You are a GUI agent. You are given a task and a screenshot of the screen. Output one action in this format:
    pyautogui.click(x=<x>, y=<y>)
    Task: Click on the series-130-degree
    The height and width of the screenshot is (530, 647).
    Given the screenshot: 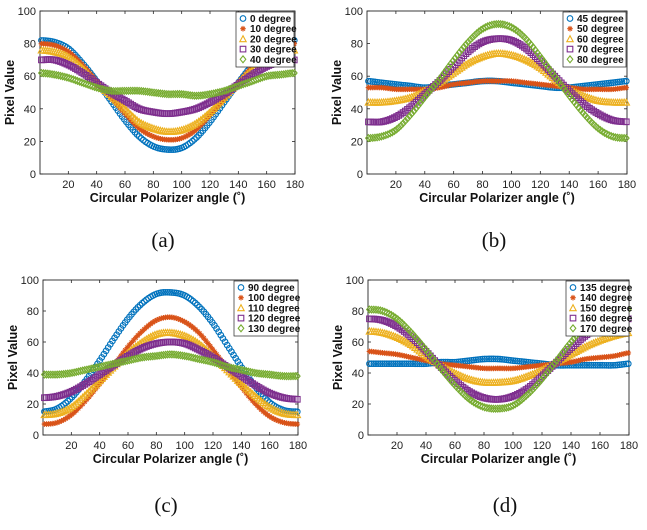 What is the action you would take?
    pyautogui.click(x=170, y=365)
    